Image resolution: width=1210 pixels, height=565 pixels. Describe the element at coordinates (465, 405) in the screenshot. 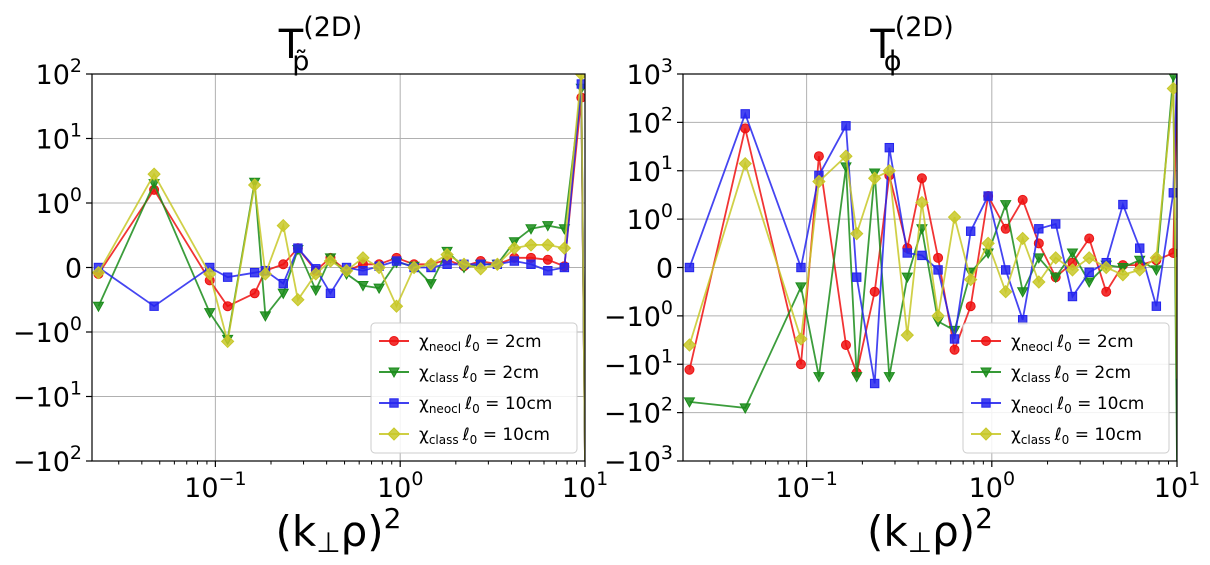

I see `legend-entry: χneocl ℓ0 = 10cm` at that location.